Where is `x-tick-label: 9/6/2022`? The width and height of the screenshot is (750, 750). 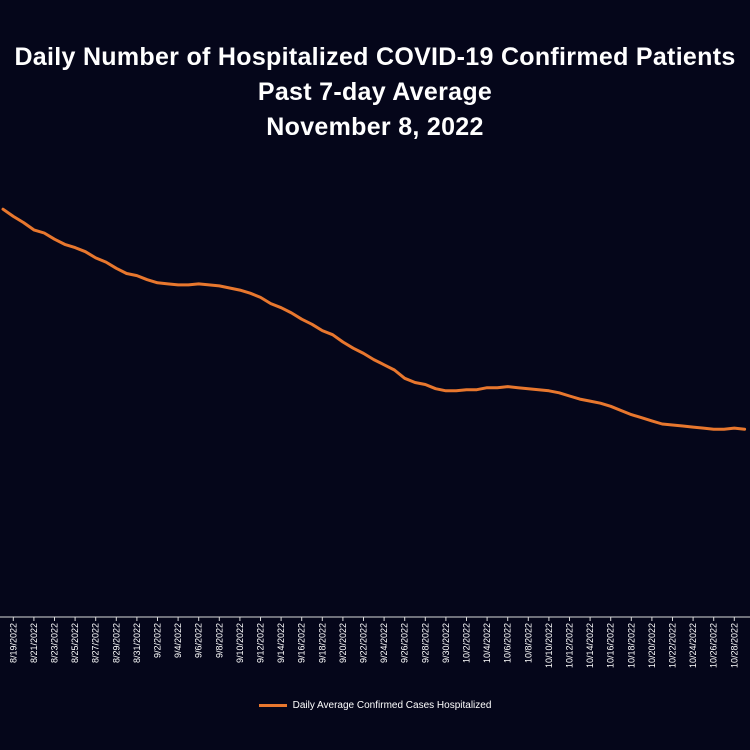 x-tick-label: 9/6/2022 is located at coordinates (199, 640).